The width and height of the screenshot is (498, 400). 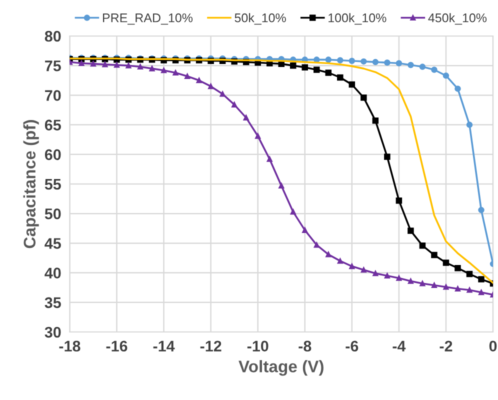 I want to click on legend-label: 100k_10%, so click(x=357, y=19).